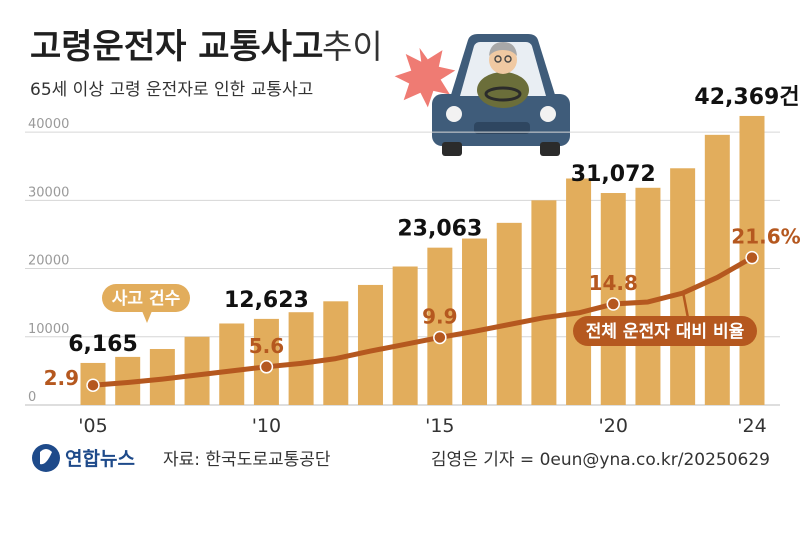 The width and height of the screenshot is (800, 559). What do you see at coordinates (352, 46) in the screenshot?
I see `chart-title-suffix: 추이` at bounding box center [352, 46].